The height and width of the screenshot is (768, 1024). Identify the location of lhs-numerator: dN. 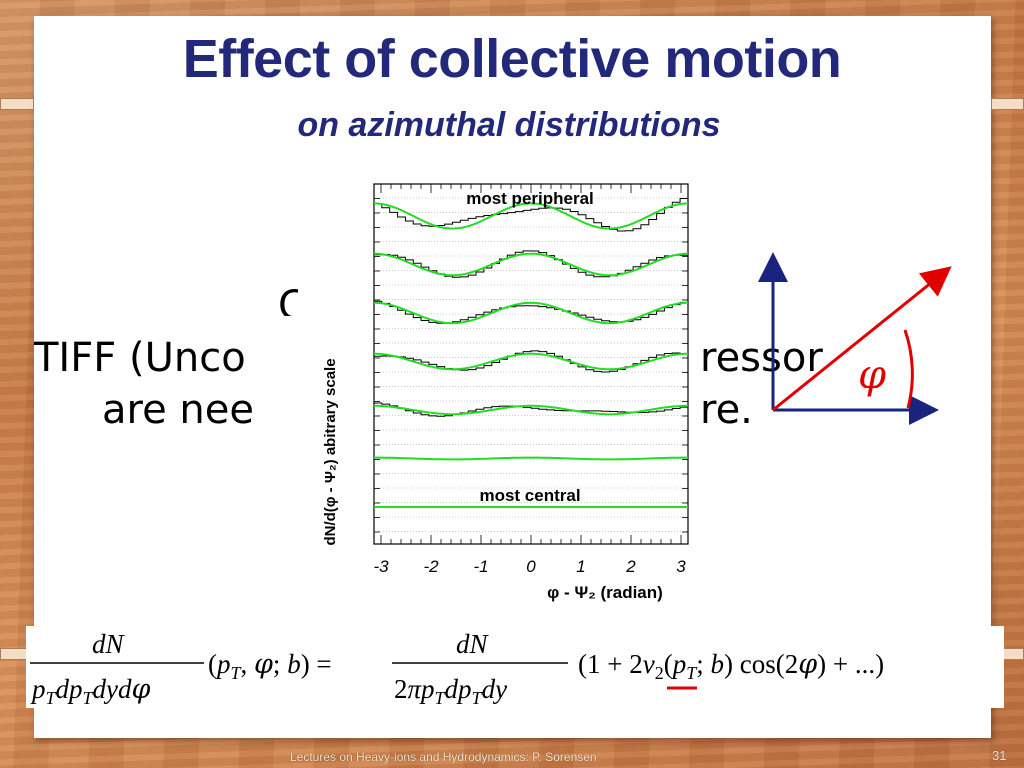
(109, 644).